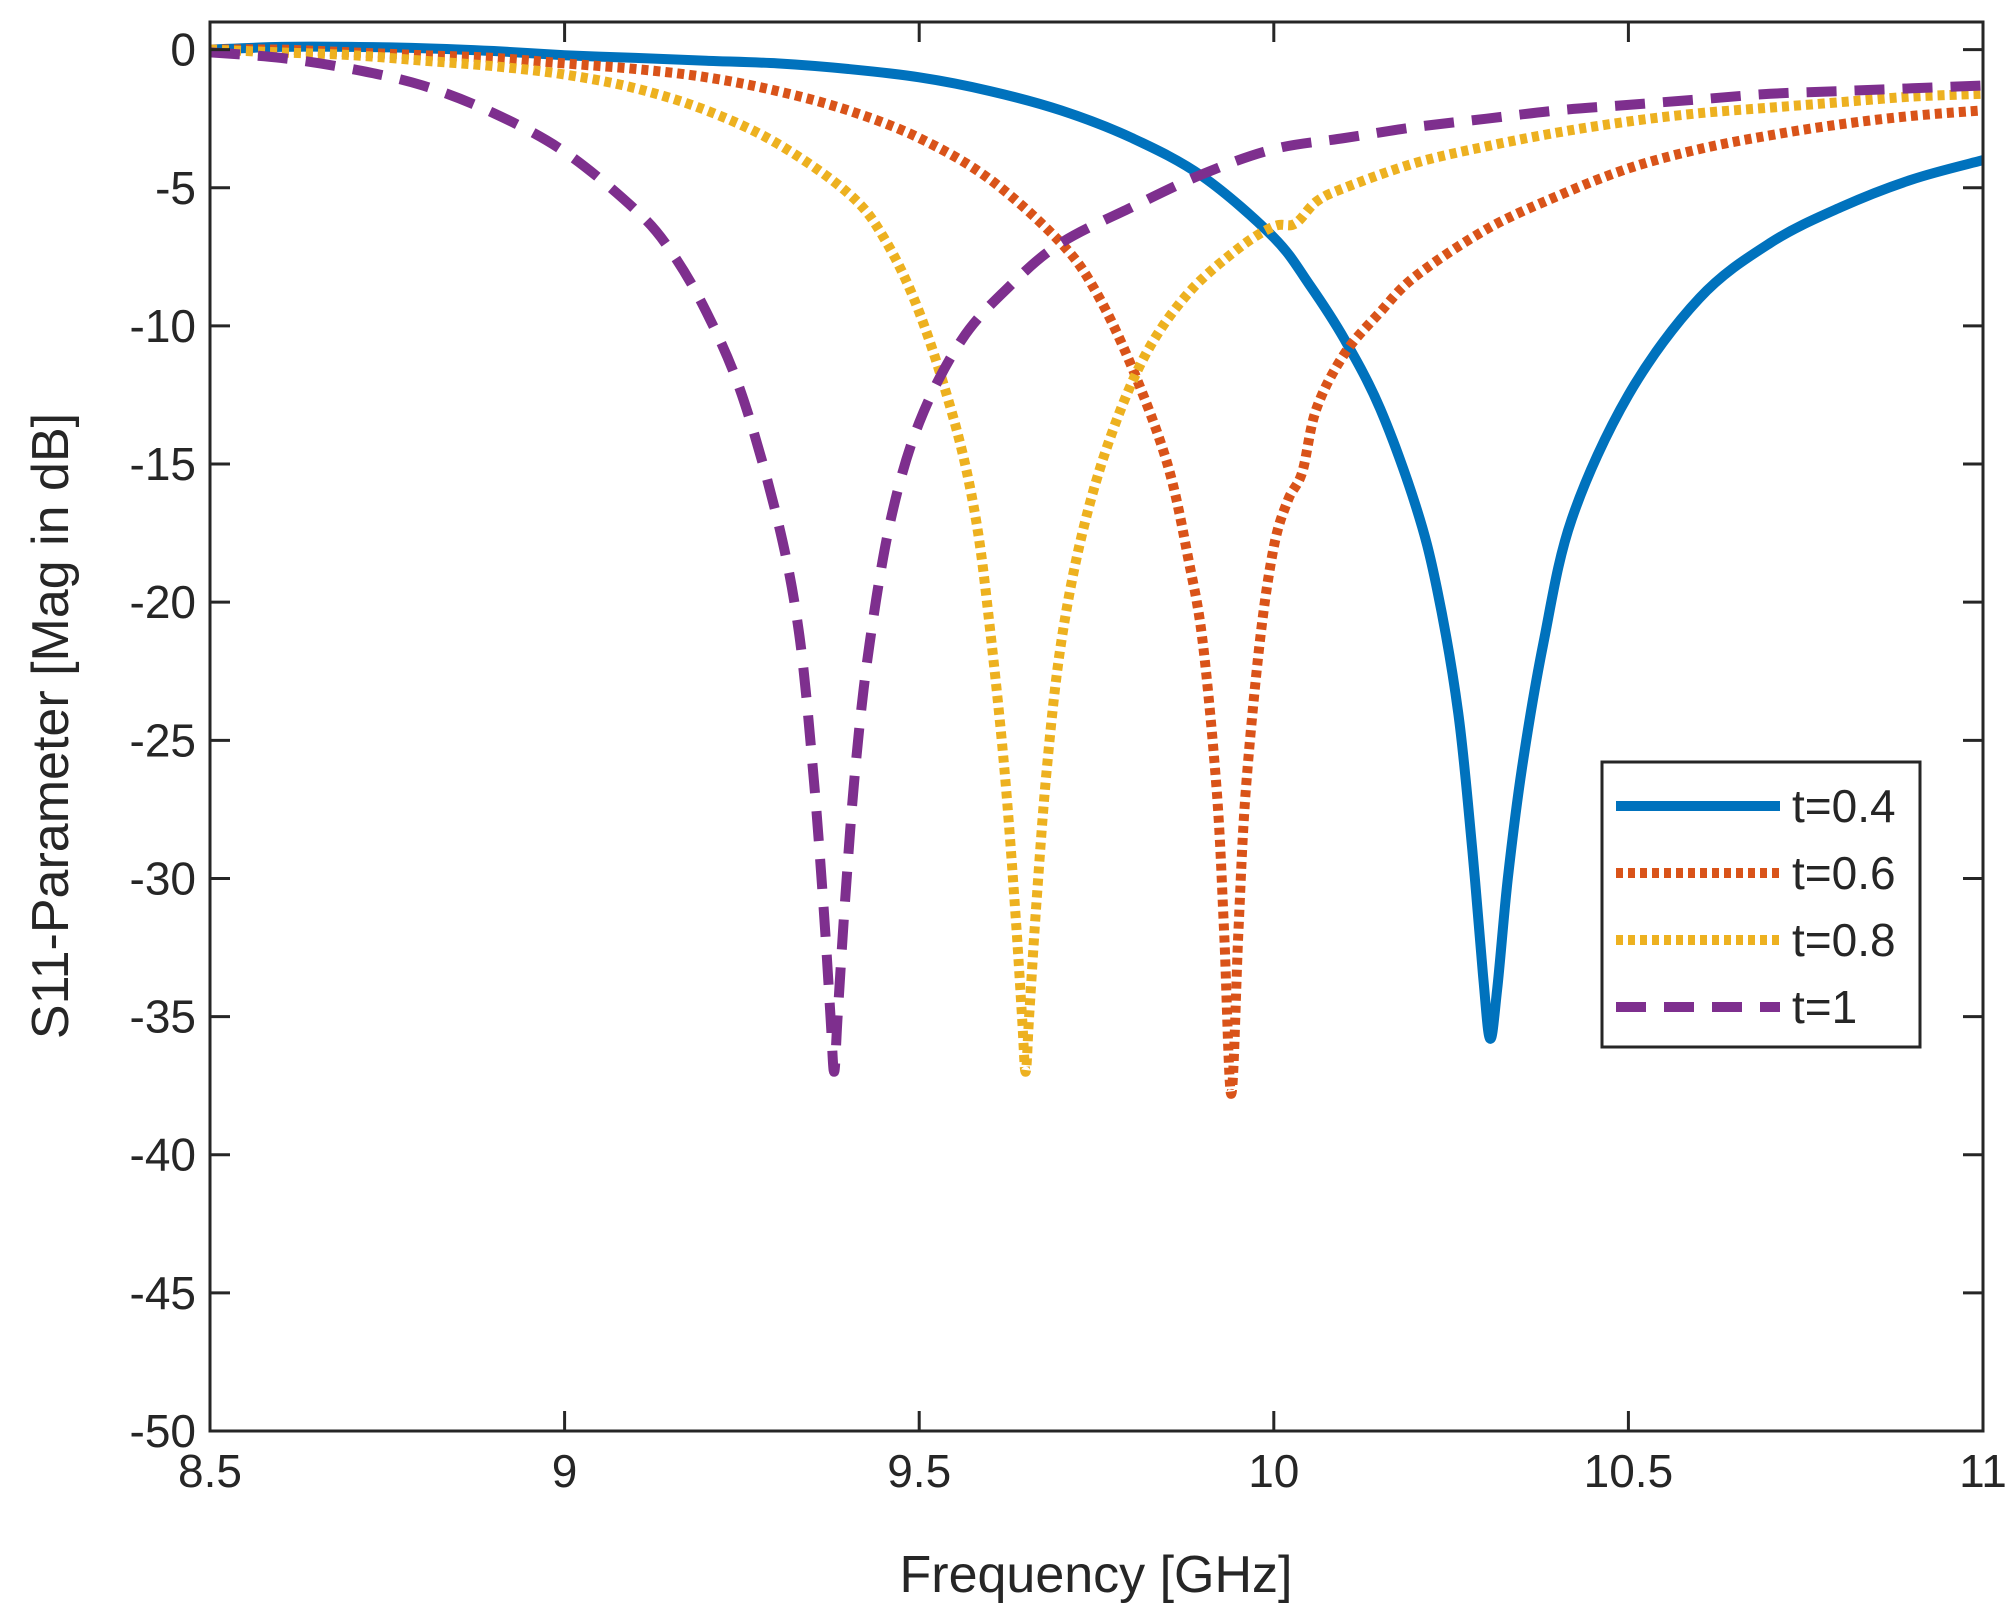  What do you see at coordinates (163, 602) in the screenshot?
I see `y-tick-label: -20` at bounding box center [163, 602].